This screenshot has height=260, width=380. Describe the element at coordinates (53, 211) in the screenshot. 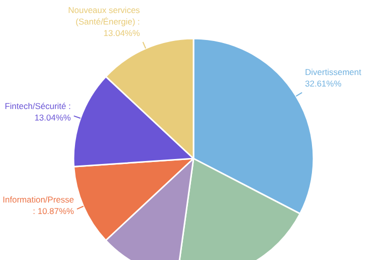

I see `data-label: : 10.87%%` at that location.